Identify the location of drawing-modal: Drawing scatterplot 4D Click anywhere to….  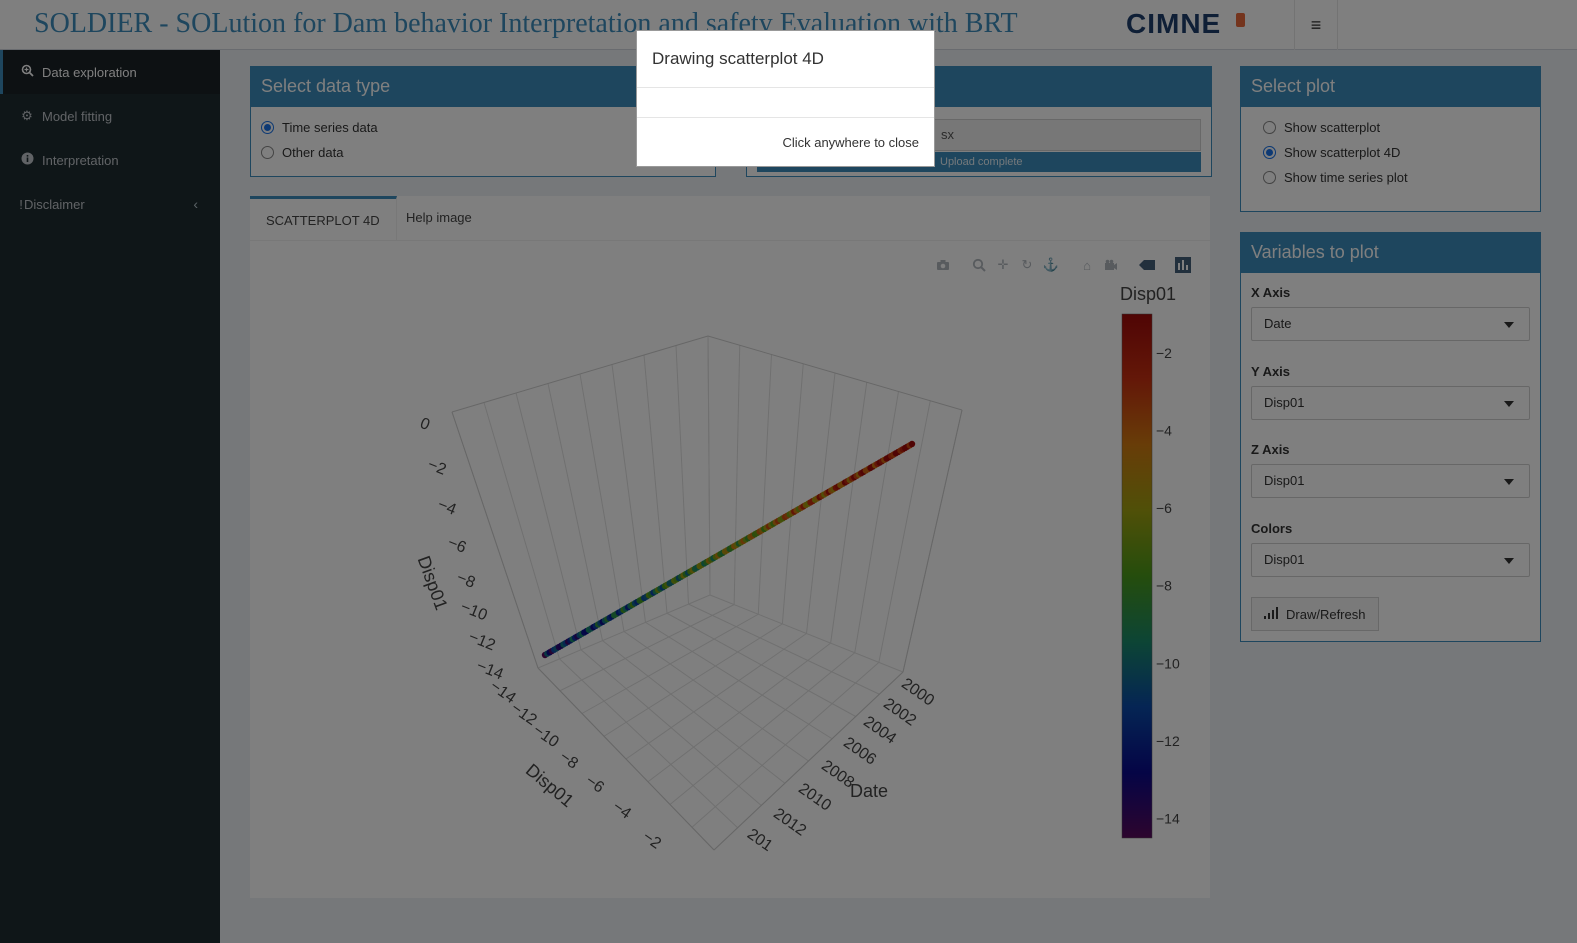
(785, 98).